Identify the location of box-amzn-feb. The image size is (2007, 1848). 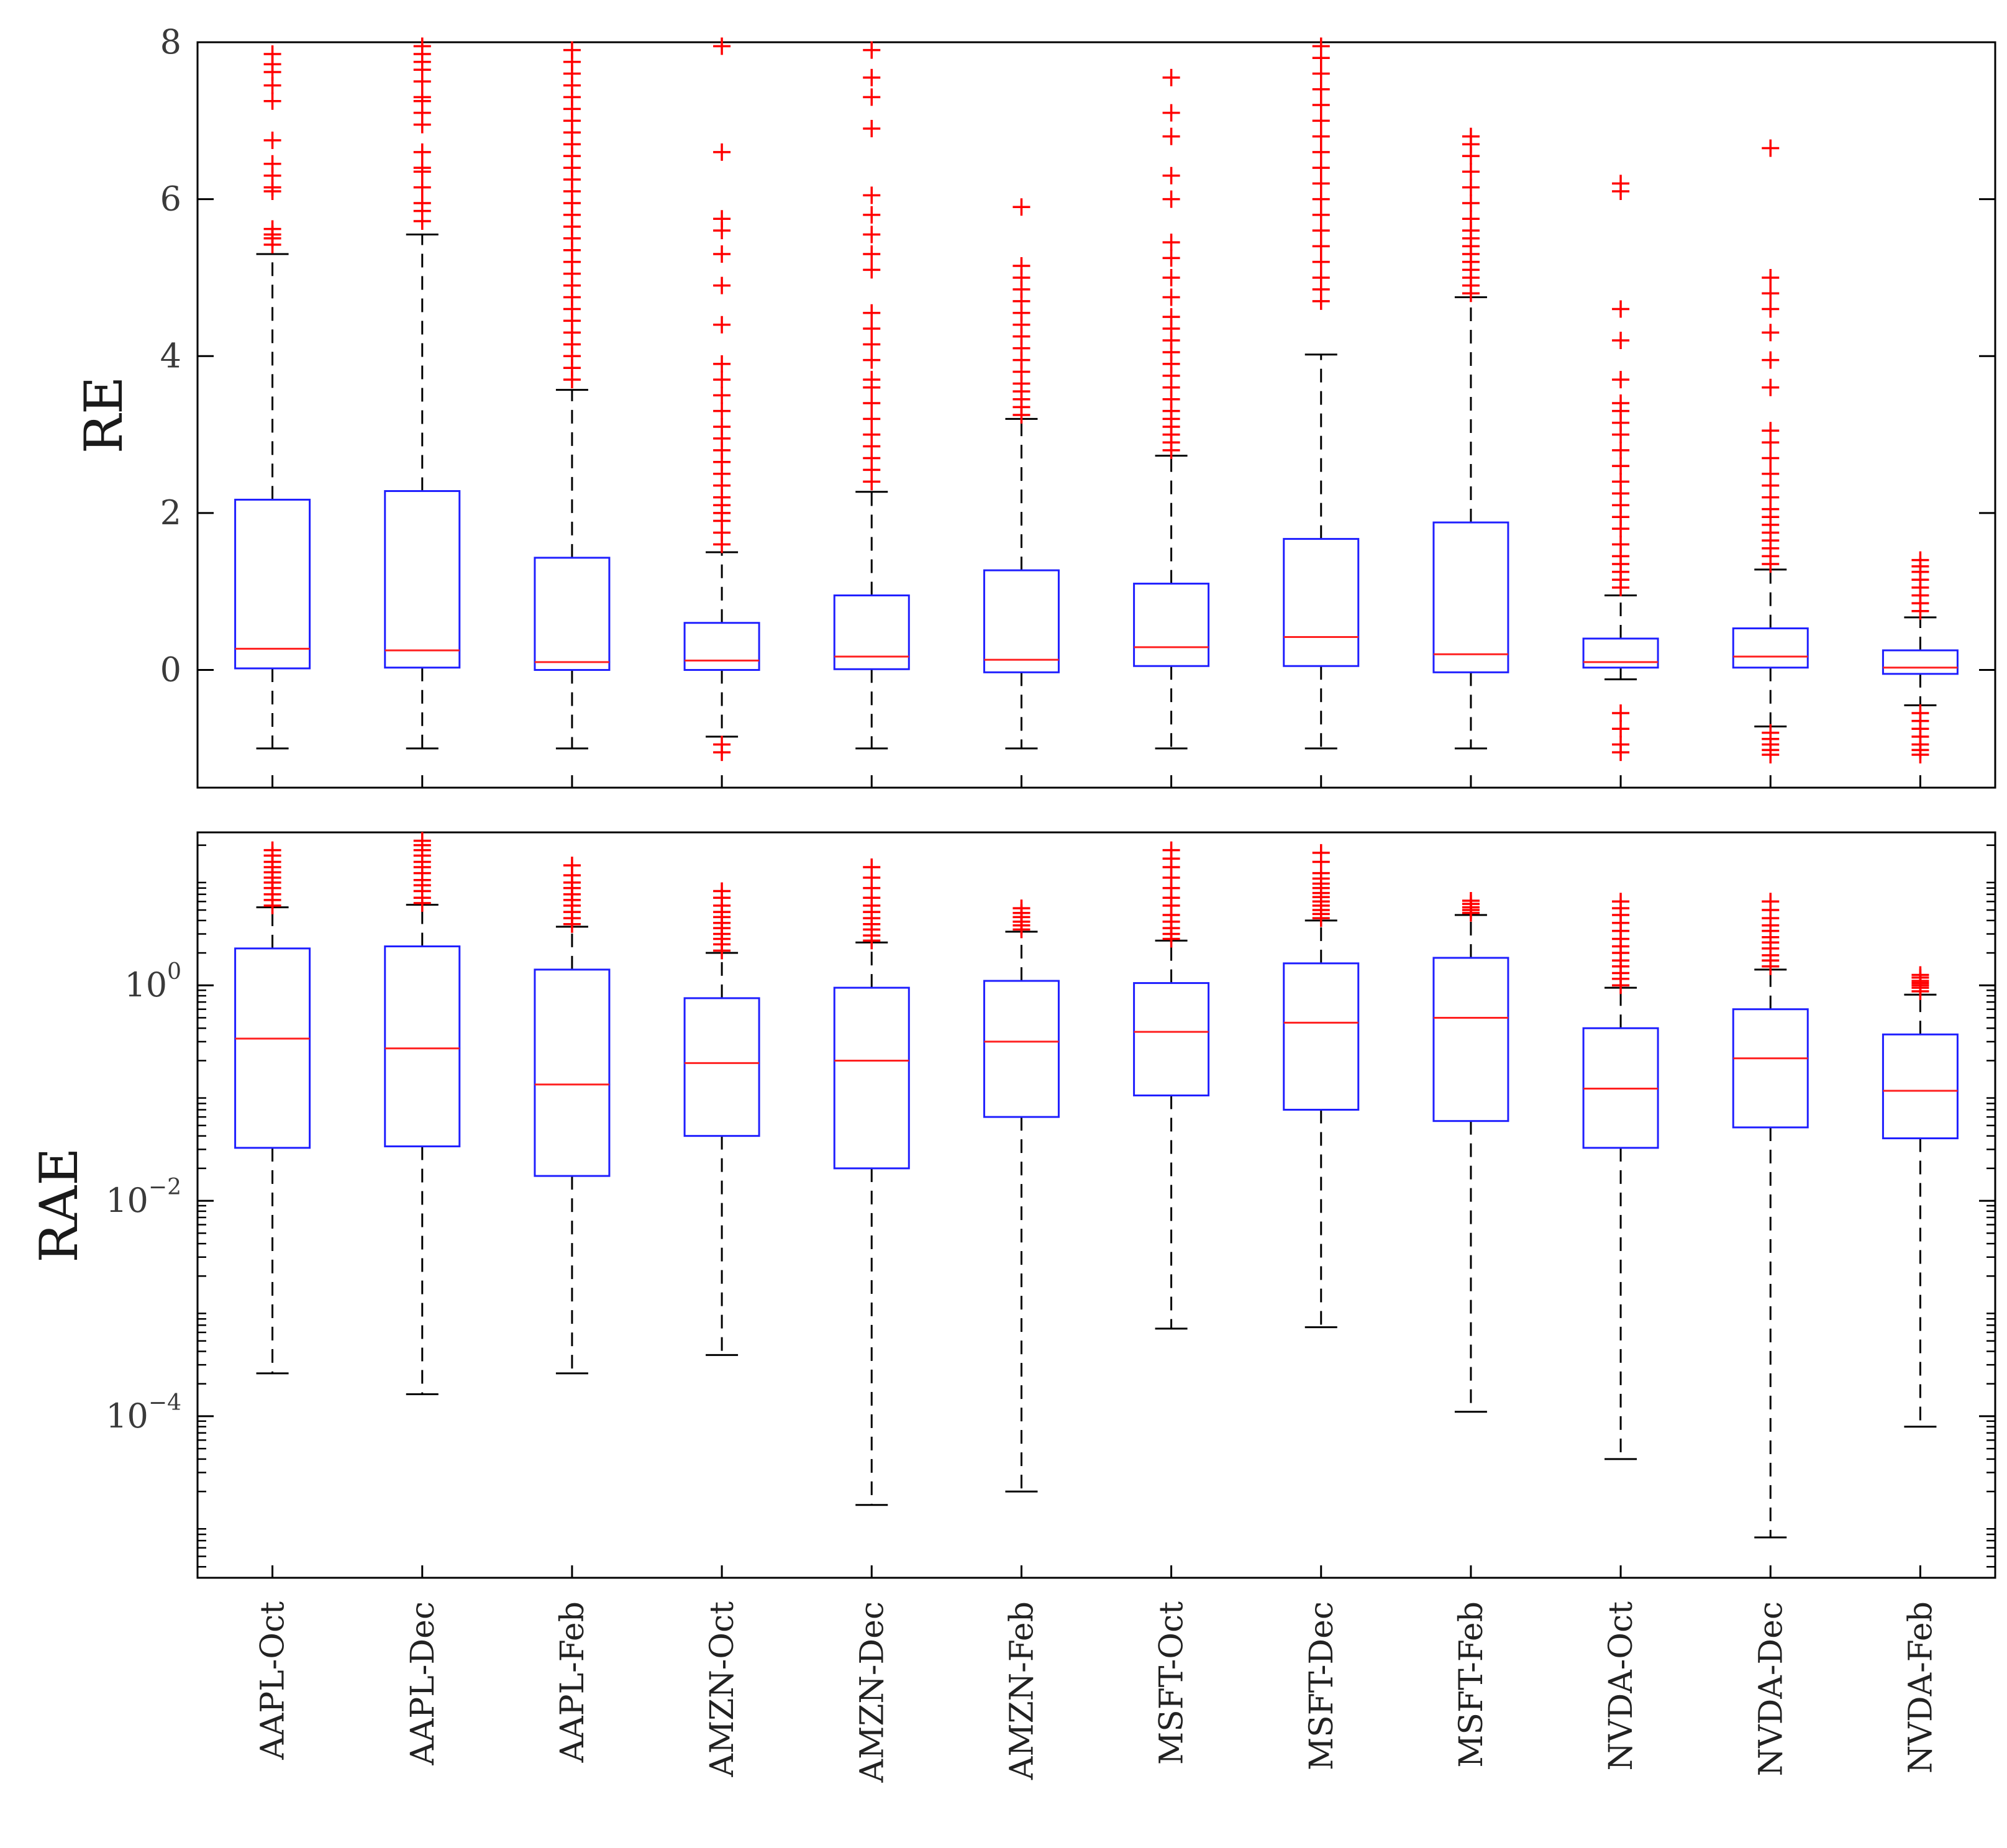
(1021, 1196).